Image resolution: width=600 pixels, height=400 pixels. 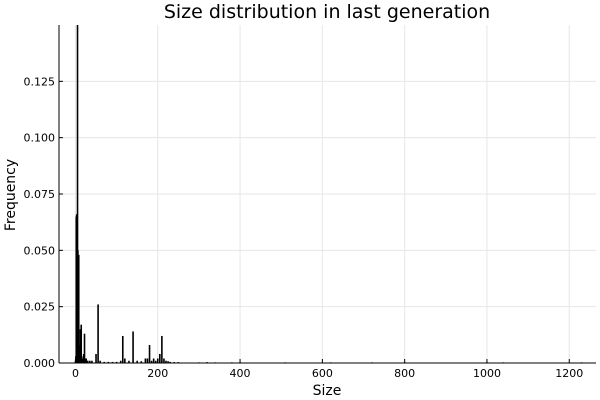 I want to click on y-tick-label: 0.100, so click(x=40, y=138).